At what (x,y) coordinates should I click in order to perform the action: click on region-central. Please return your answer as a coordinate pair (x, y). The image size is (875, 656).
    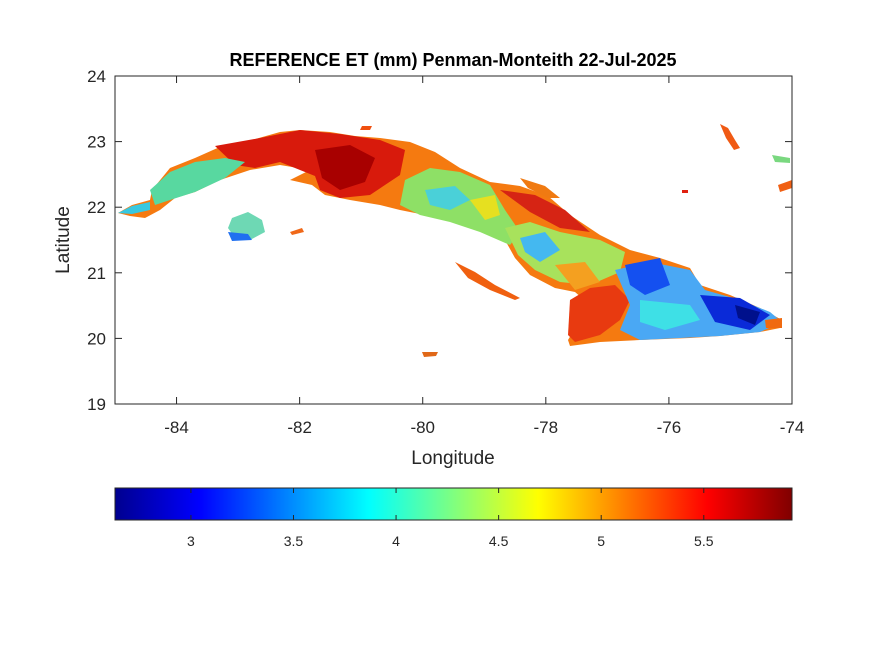
    Looking at the image, I should click on (460, 206).